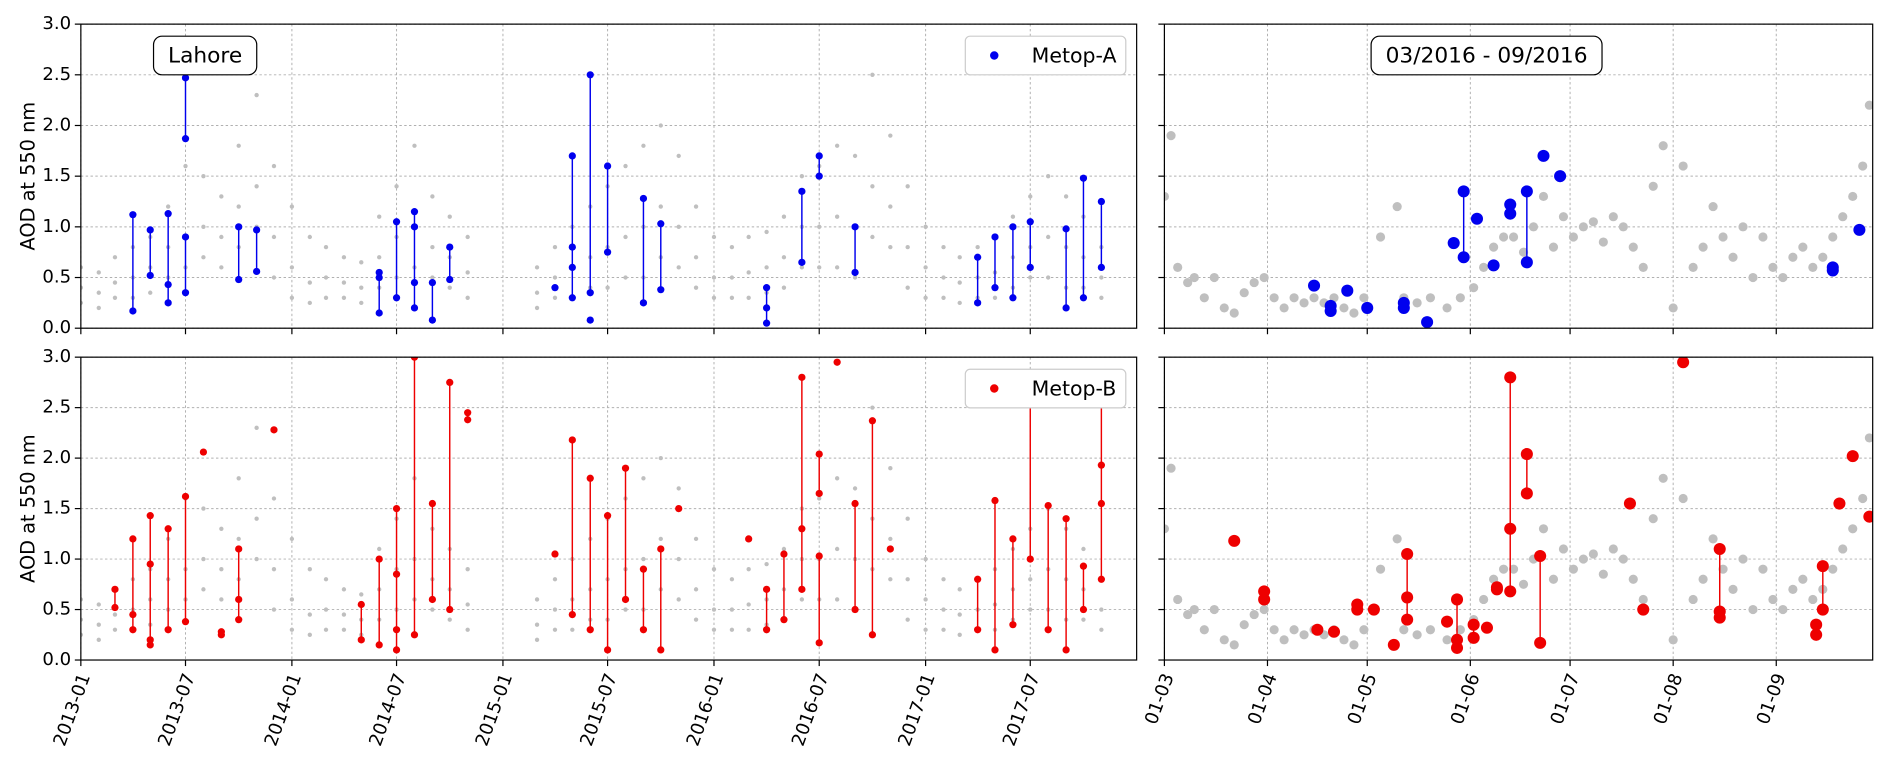 Image resolution: width=1892 pixels, height=765 pixels. I want to click on x-tick-label: 01-08, so click(1669, 699).